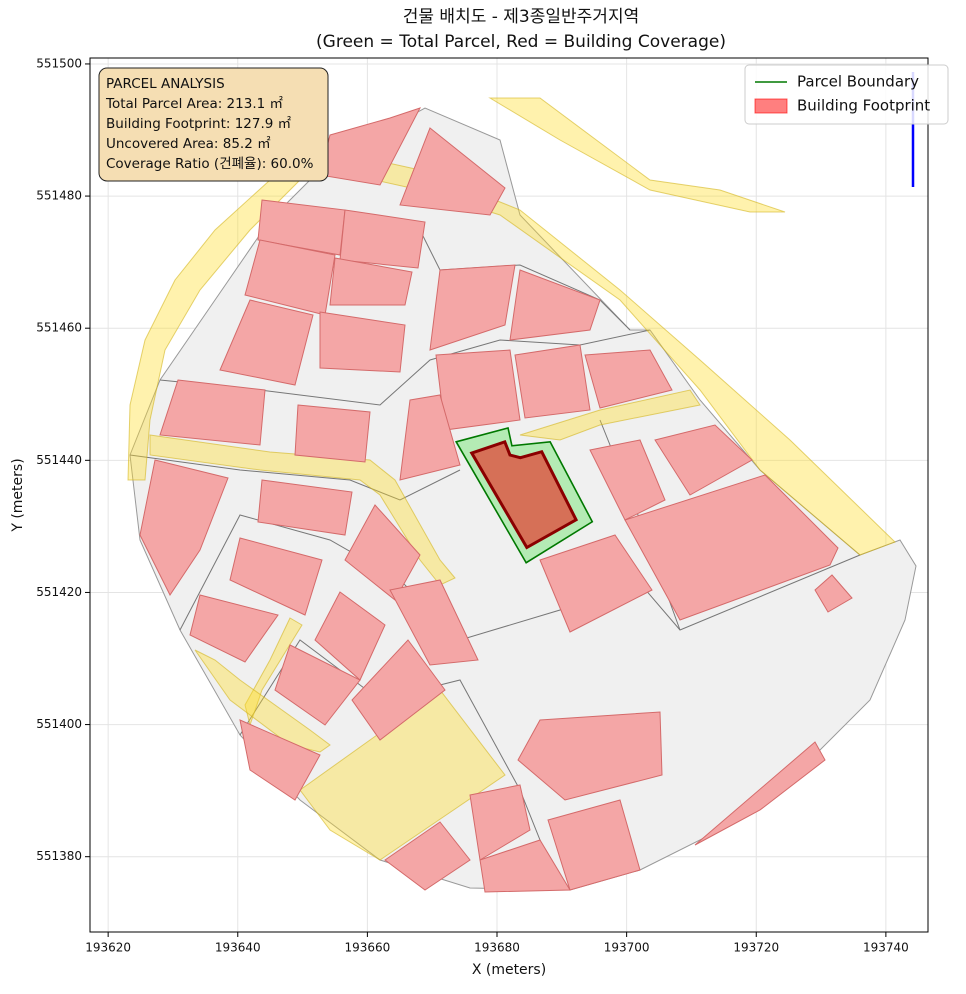 Image resolution: width=966 pixels, height=994 pixels. I want to click on data-layer, so click(524, 495).